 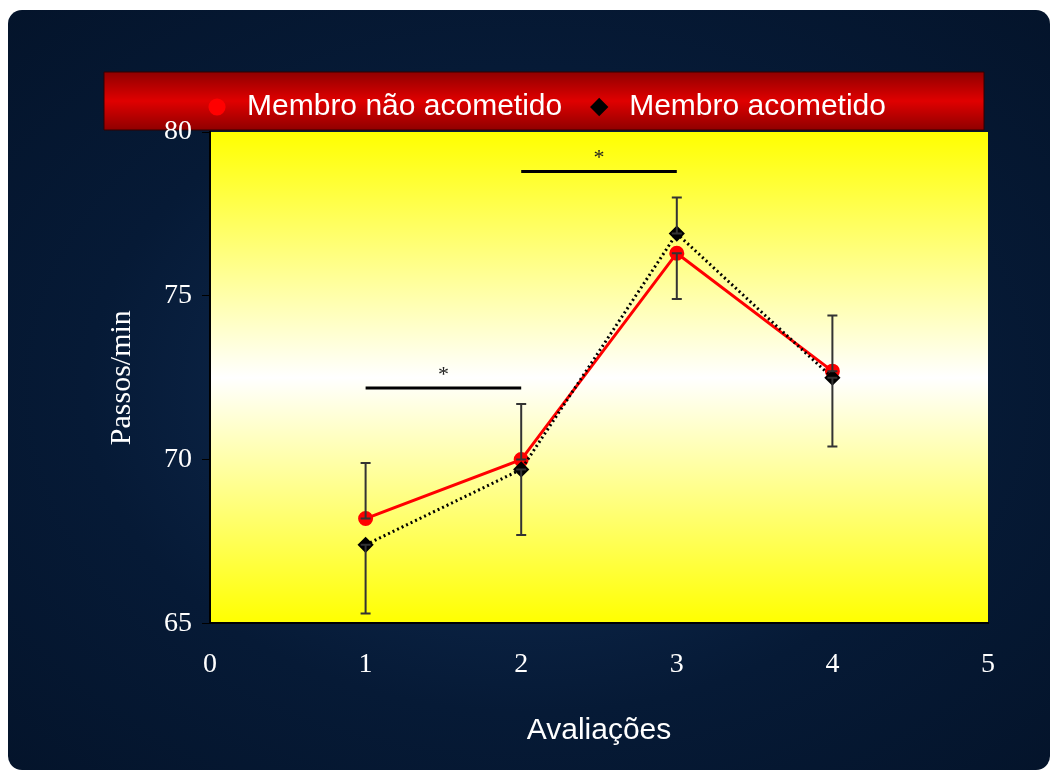 What do you see at coordinates (178, 294) in the screenshot?
I see `y-tick-label: 75` at bounding box center [178, 294].